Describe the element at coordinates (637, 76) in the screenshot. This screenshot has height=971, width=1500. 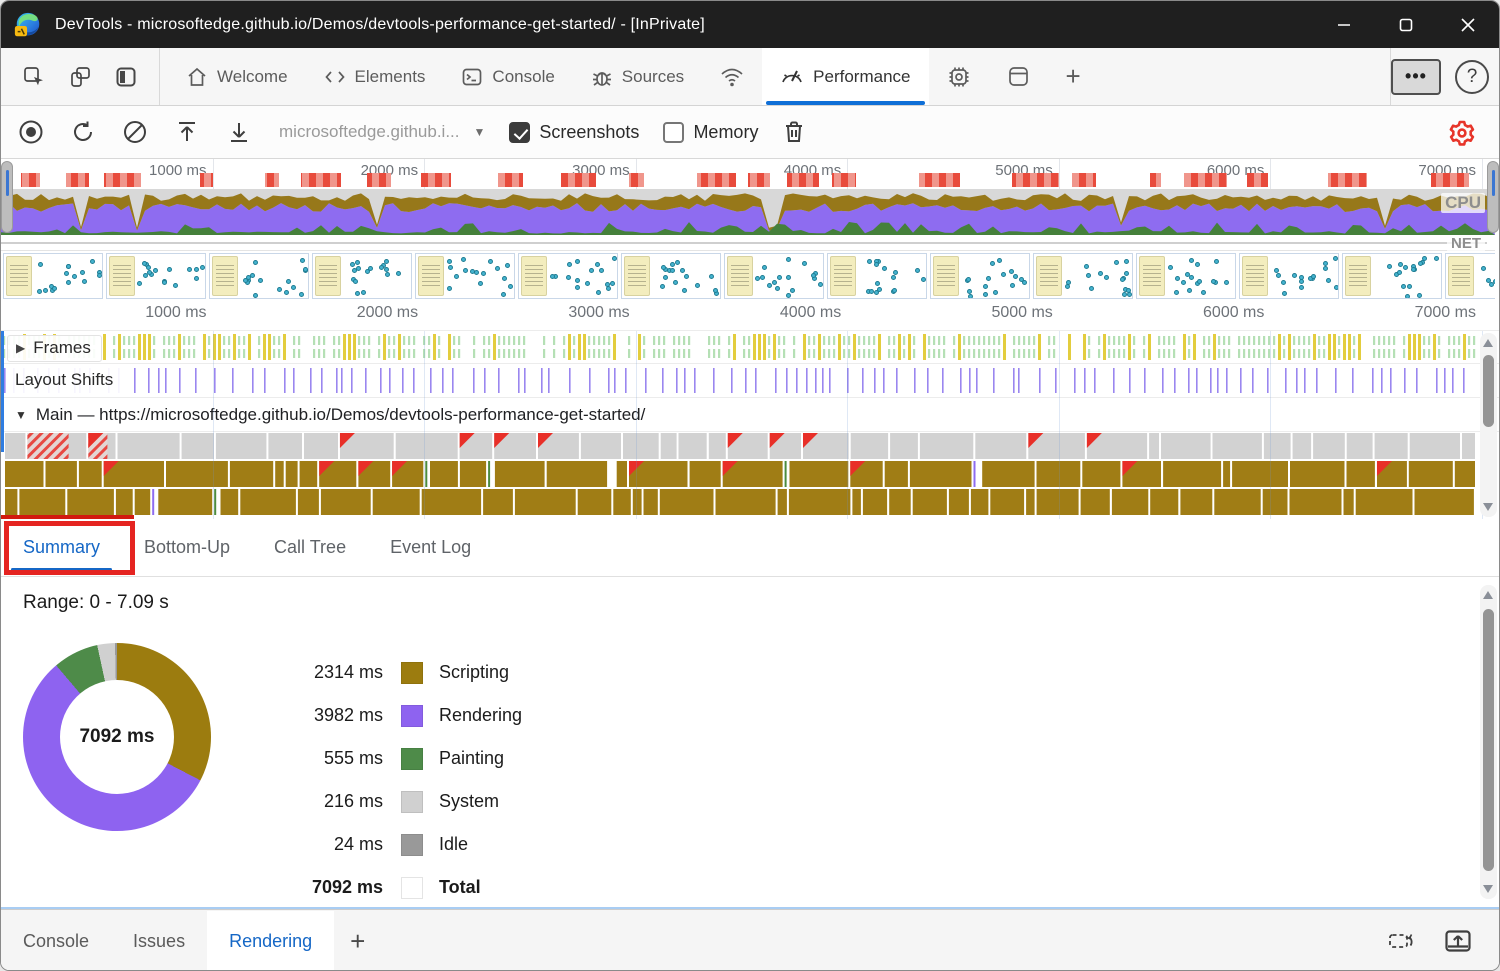
I see `tab-sources: Sources` at that location.